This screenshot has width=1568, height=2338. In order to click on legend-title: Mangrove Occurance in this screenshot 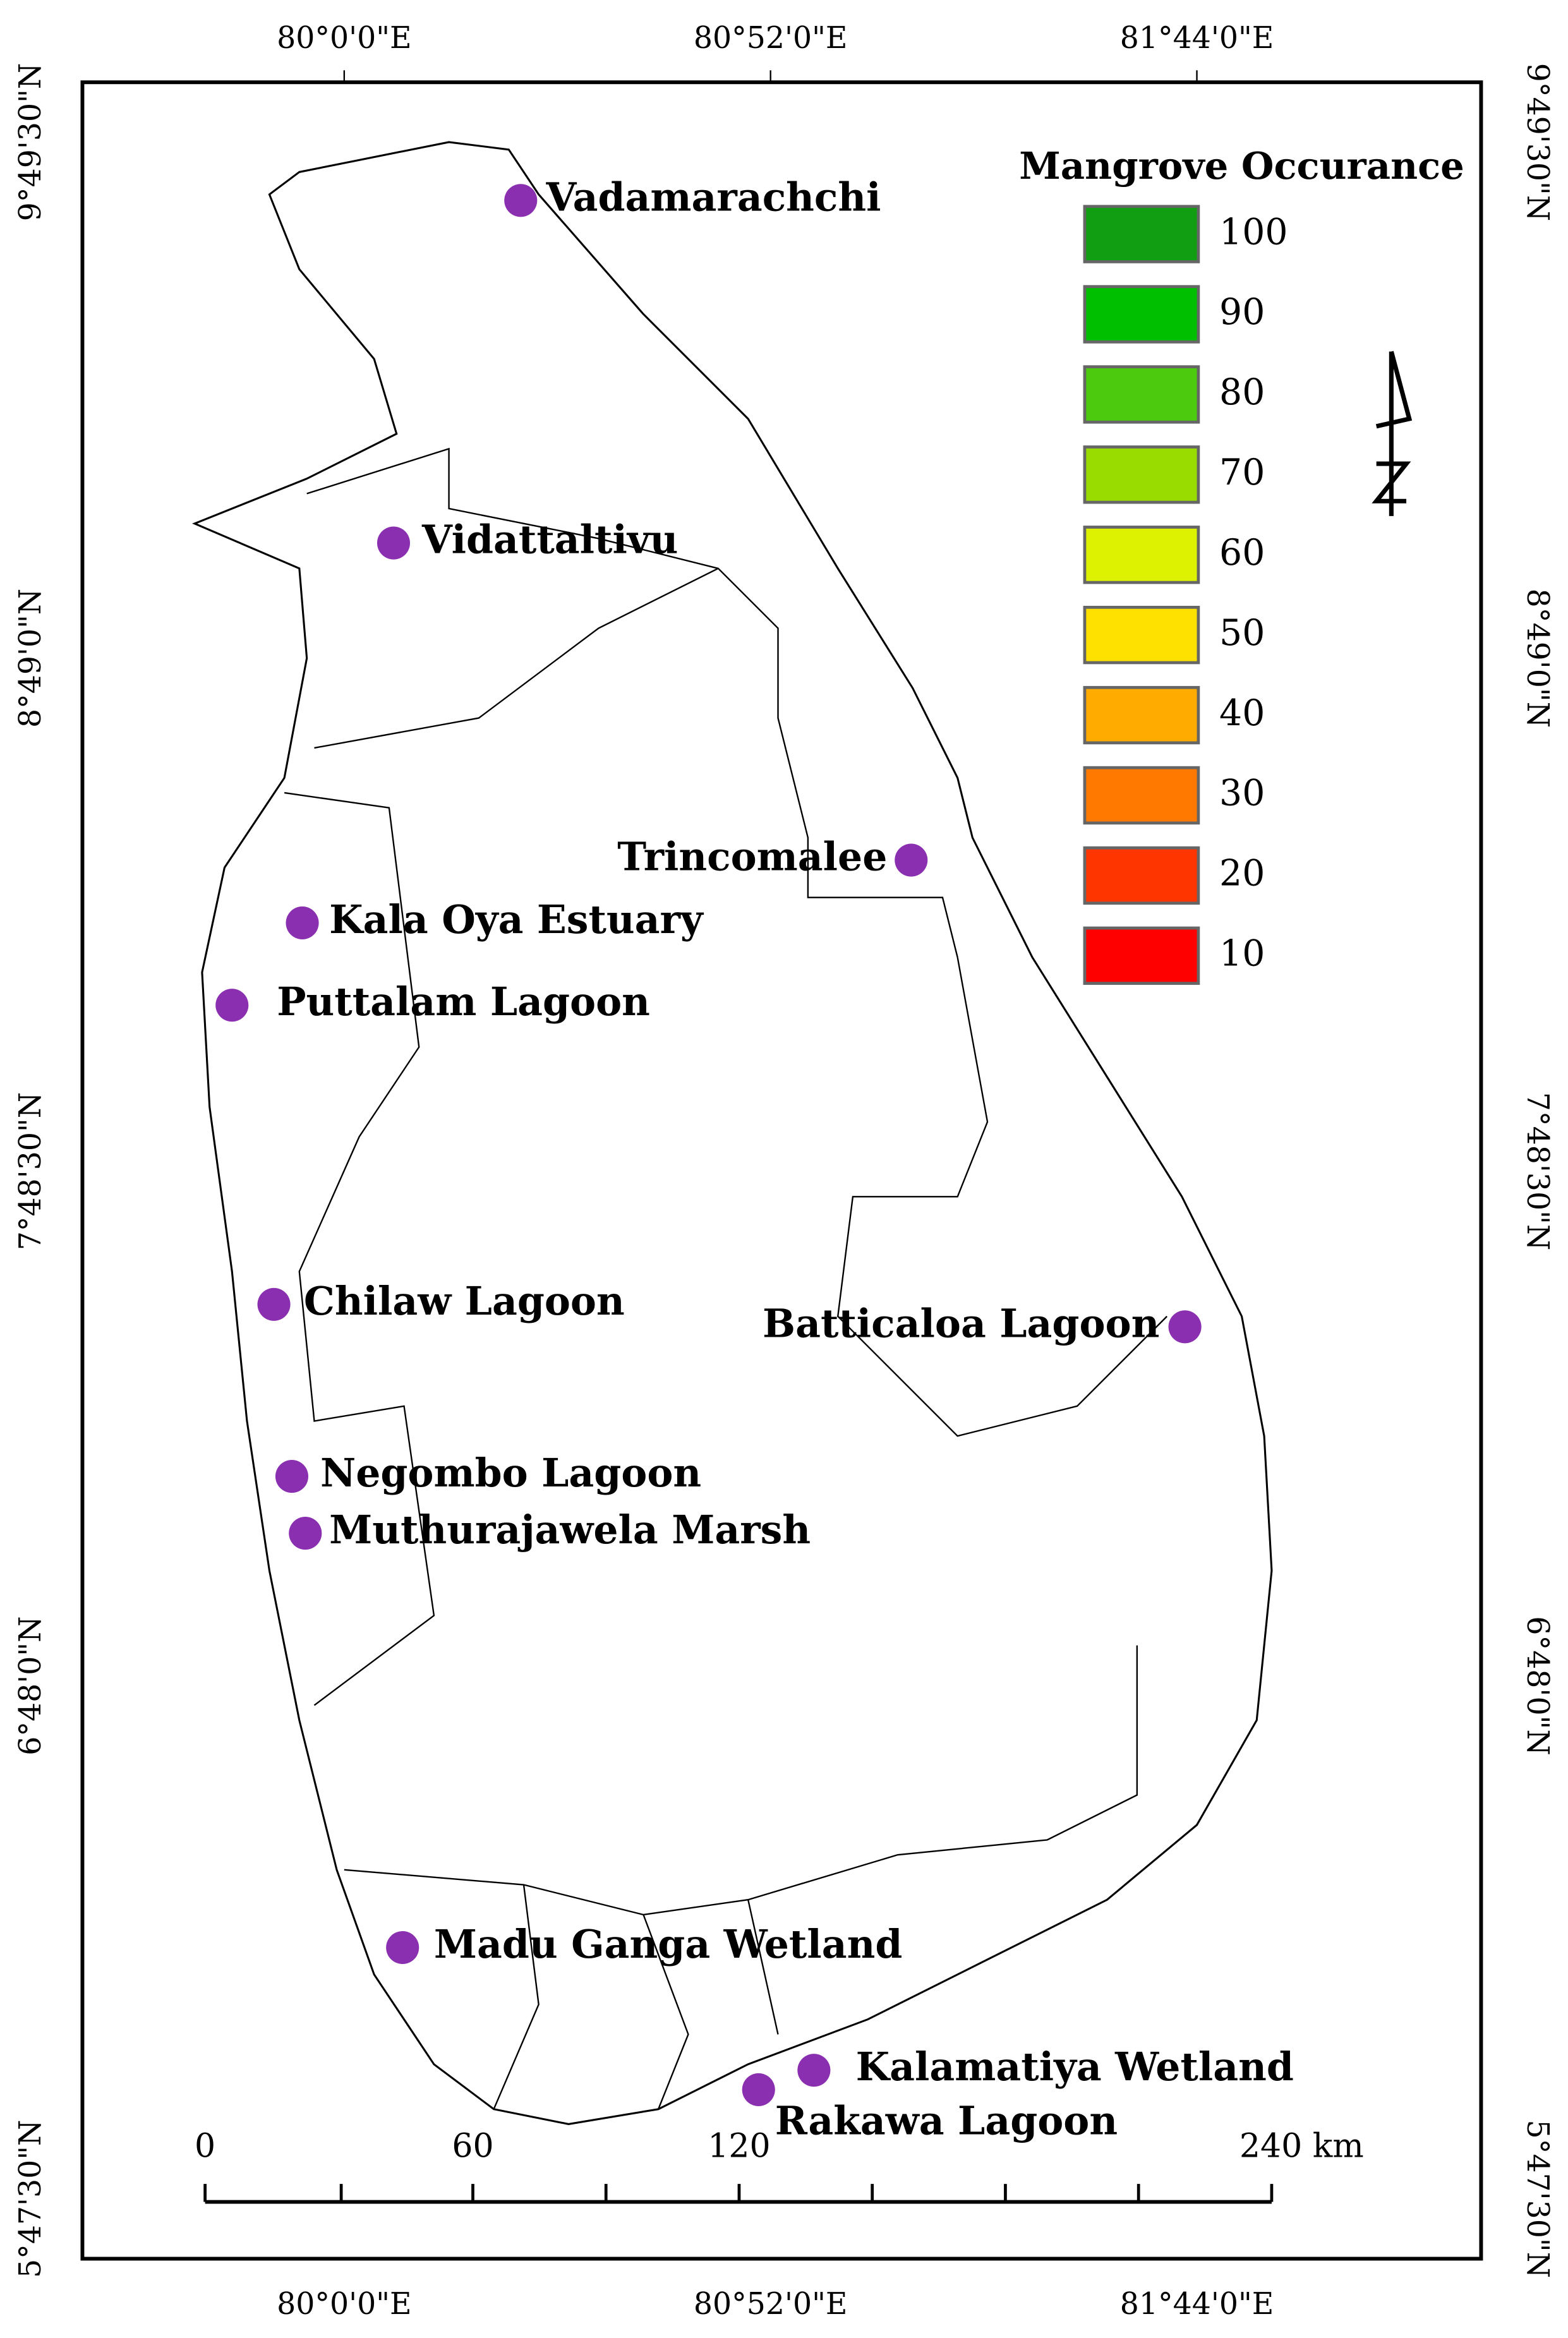, I will do `click(1241, 165)`.